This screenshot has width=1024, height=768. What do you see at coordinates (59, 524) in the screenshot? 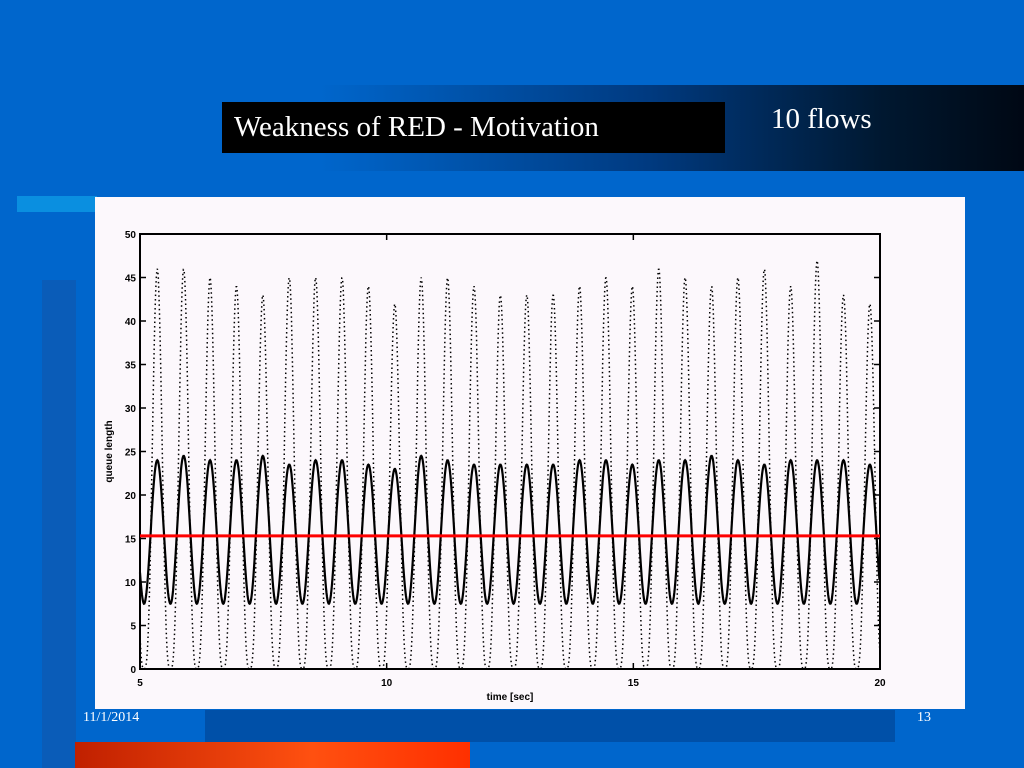
I see `decor-strip` at bounding box center [59, 524].